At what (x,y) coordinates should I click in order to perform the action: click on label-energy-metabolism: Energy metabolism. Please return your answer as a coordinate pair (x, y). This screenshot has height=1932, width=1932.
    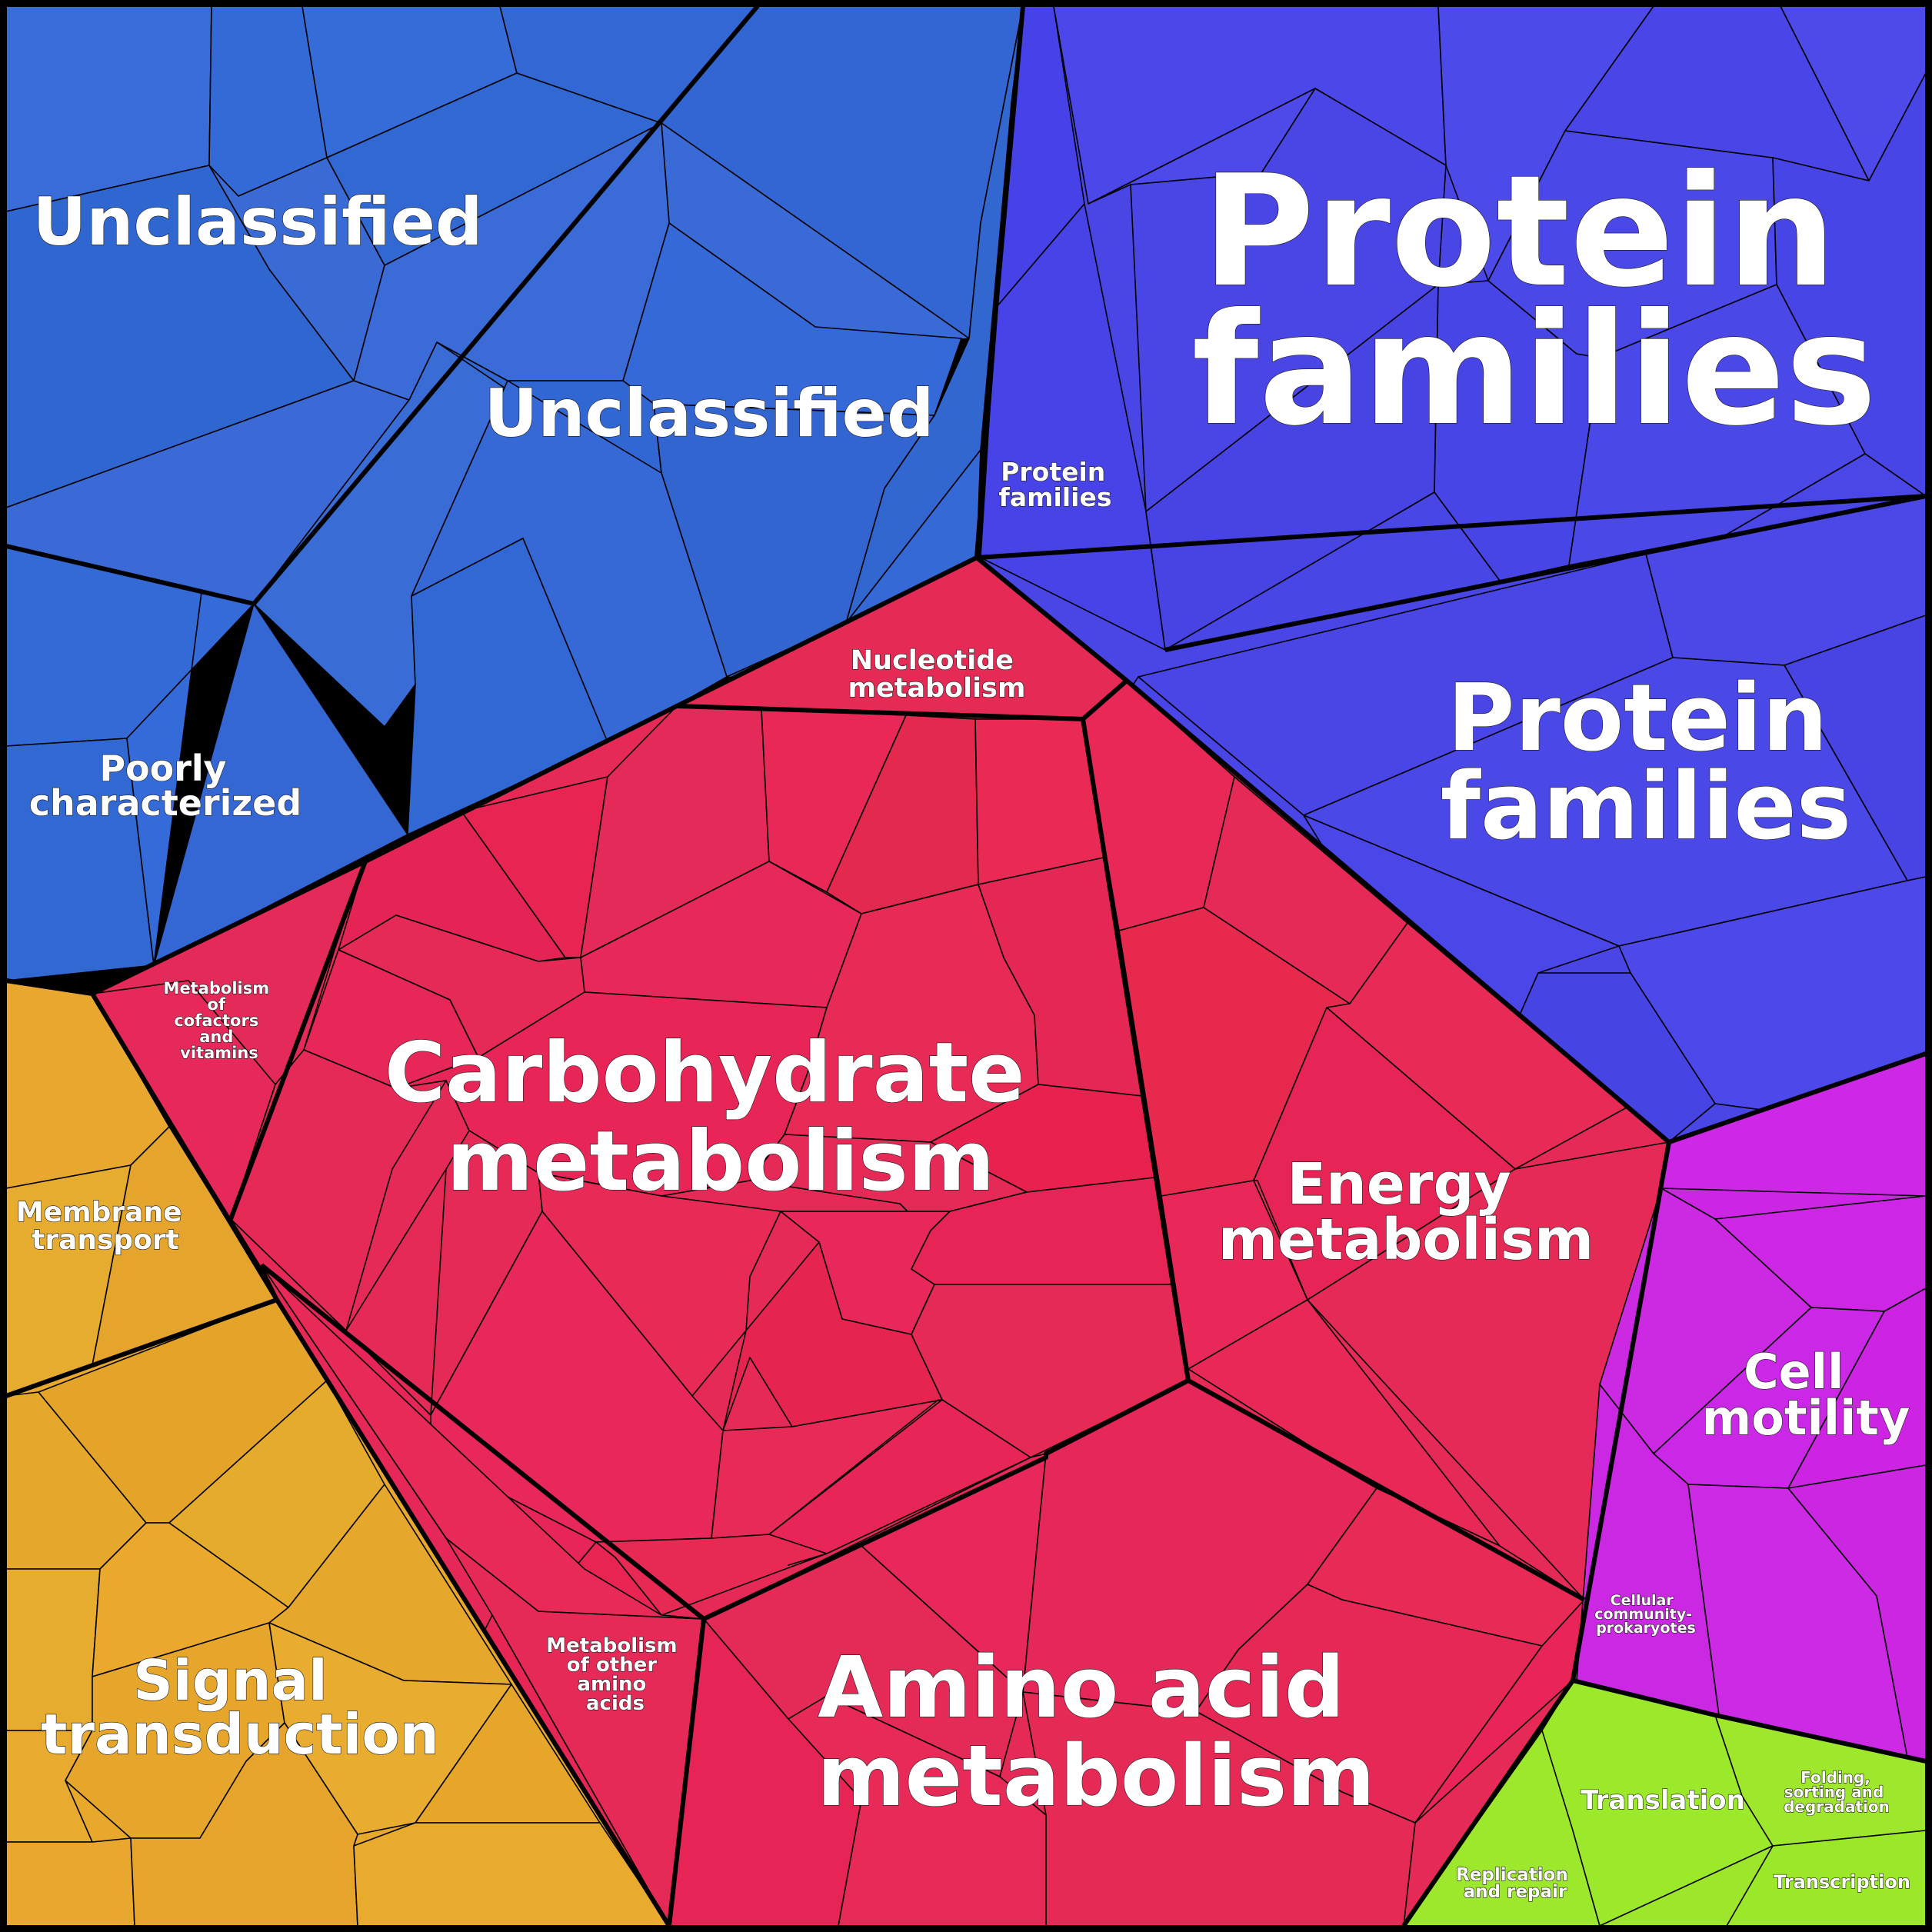
    Looking at the image, I should click on (1406, 1212).